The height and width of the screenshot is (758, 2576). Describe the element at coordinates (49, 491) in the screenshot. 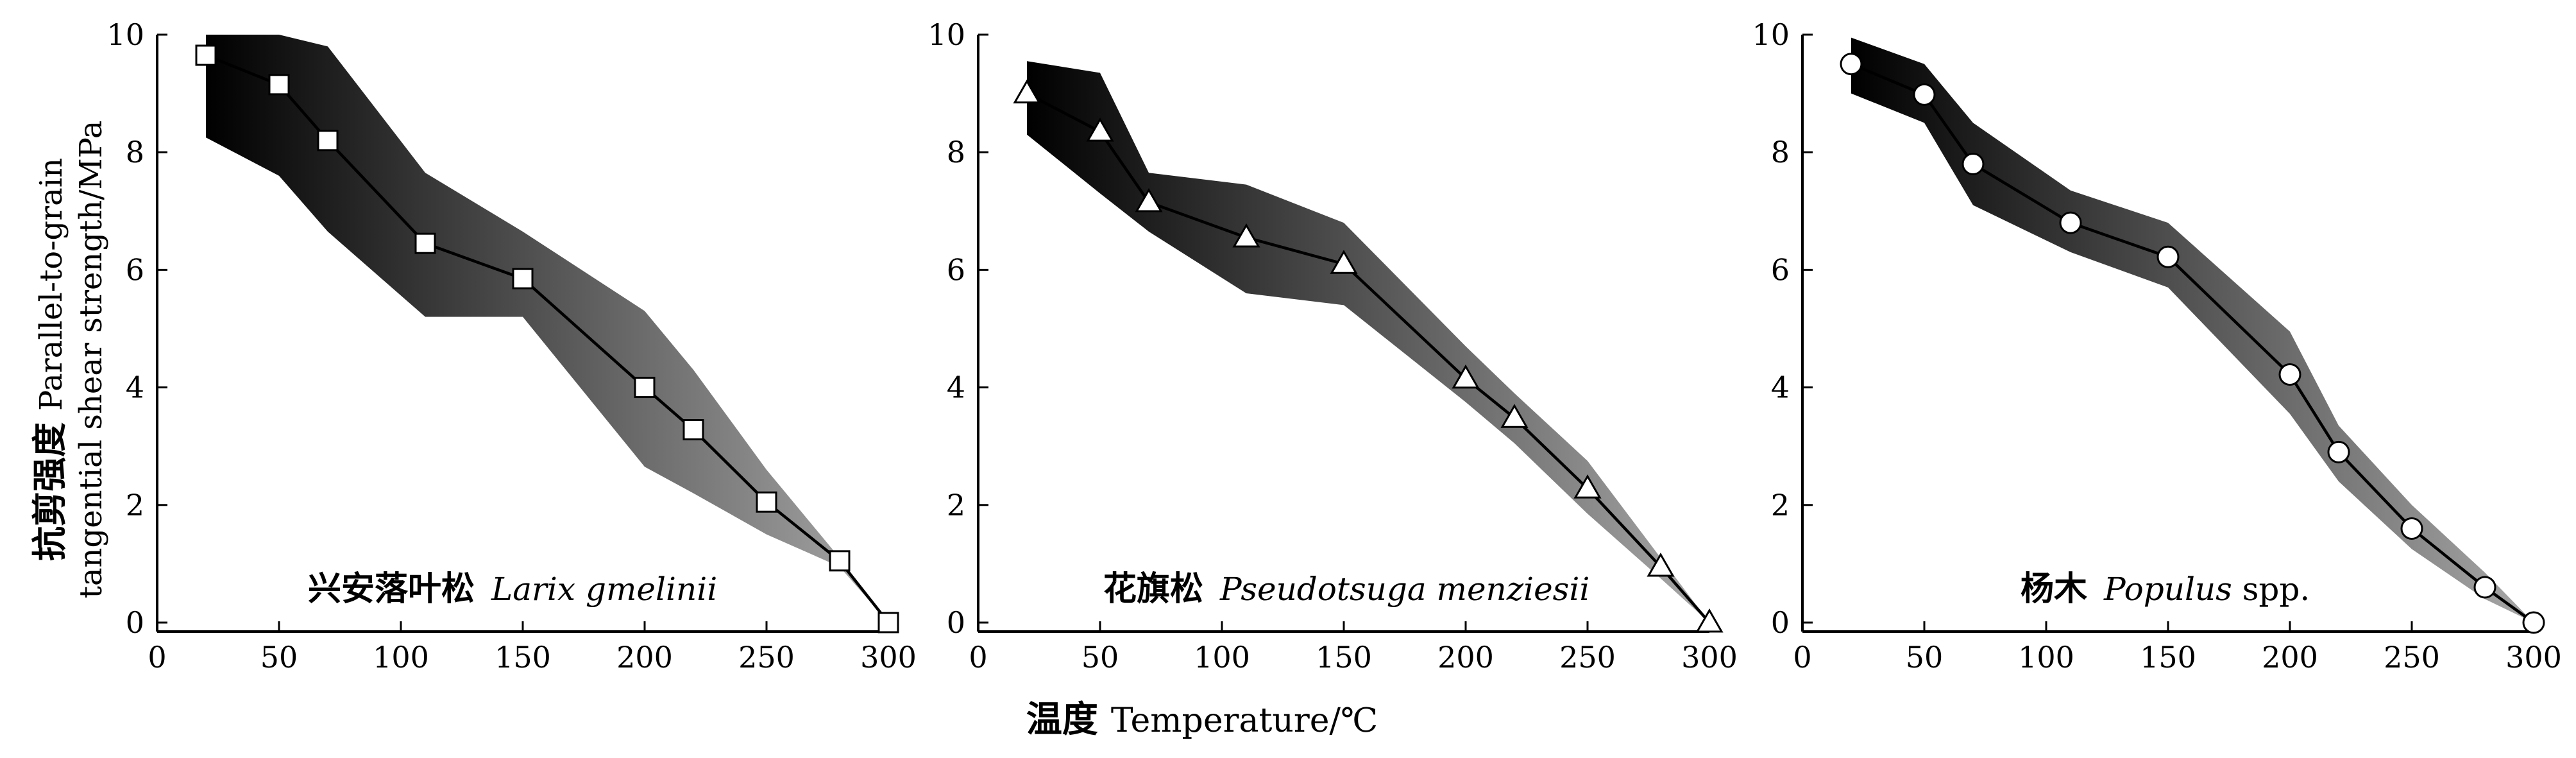

I see `y-axis-label-cn: 抗剪强度` at that location.